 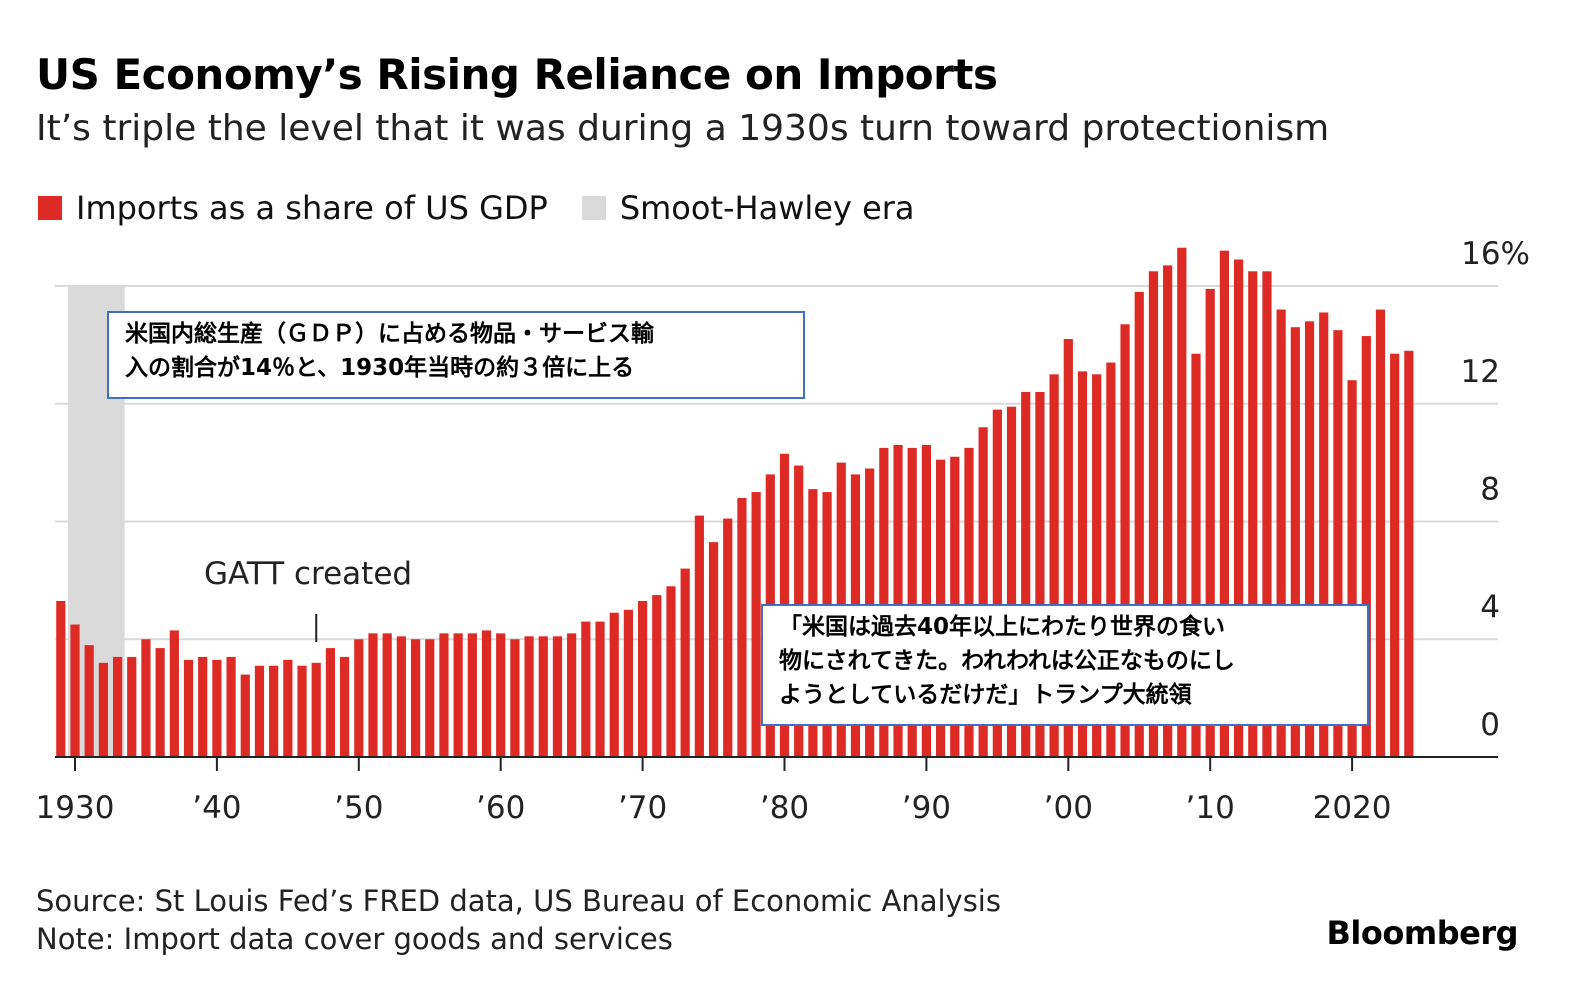 I want to click on legend-item-imports: Imports as a share of US GDP, so click(x=293, y=208).